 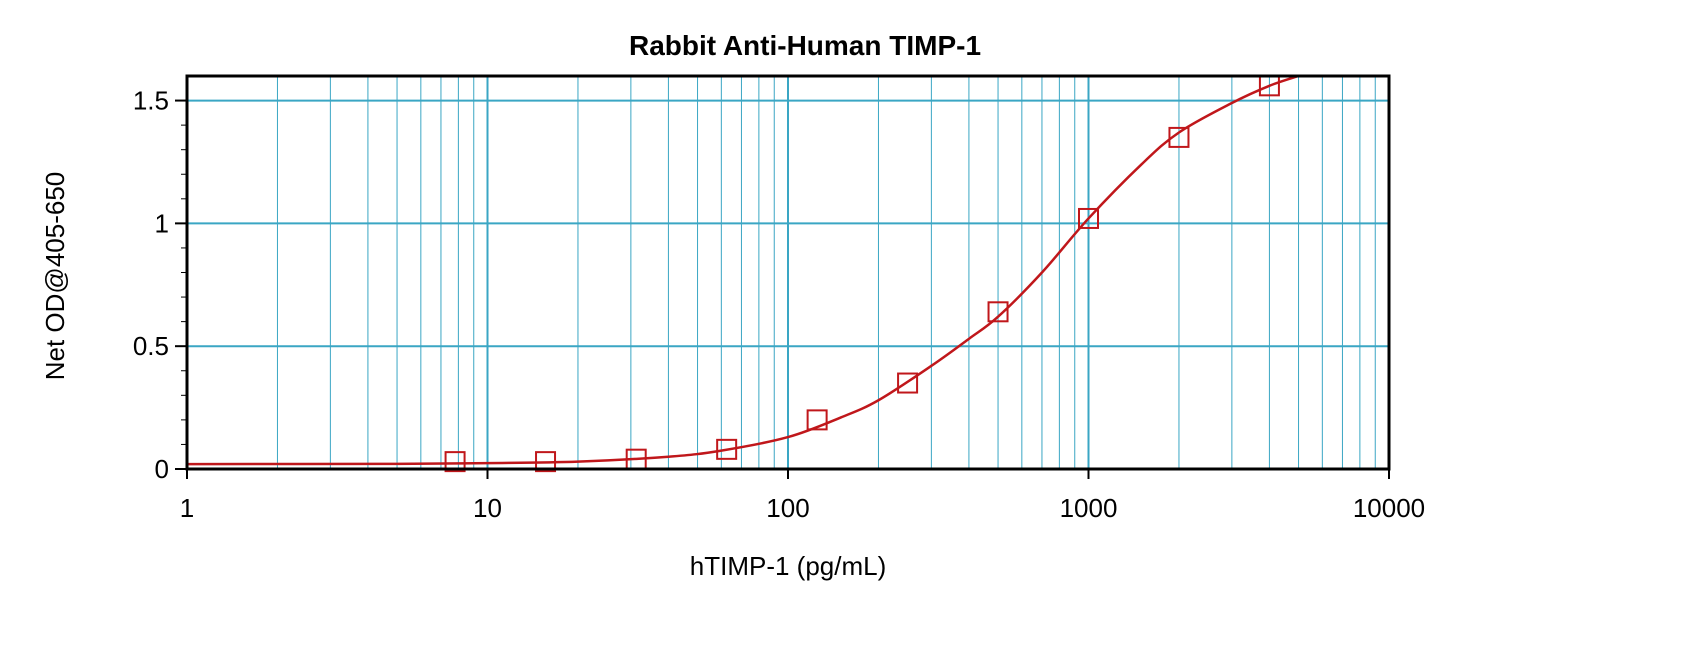 What do you see at coordinates (55, 276) in the screenshot?
I see `y-axis-label: Net OD@405-650` at bounding box center [55, 276].